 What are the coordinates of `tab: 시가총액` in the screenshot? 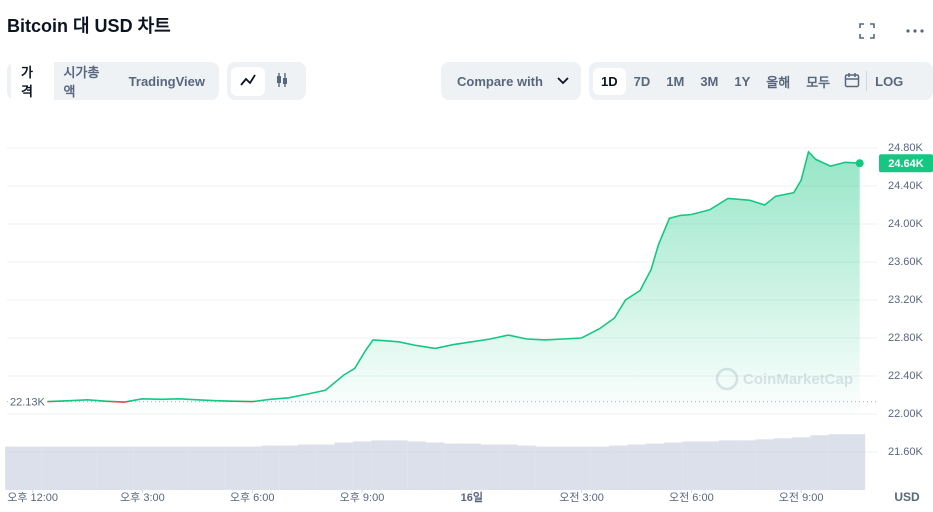 It's located at (81, 82).